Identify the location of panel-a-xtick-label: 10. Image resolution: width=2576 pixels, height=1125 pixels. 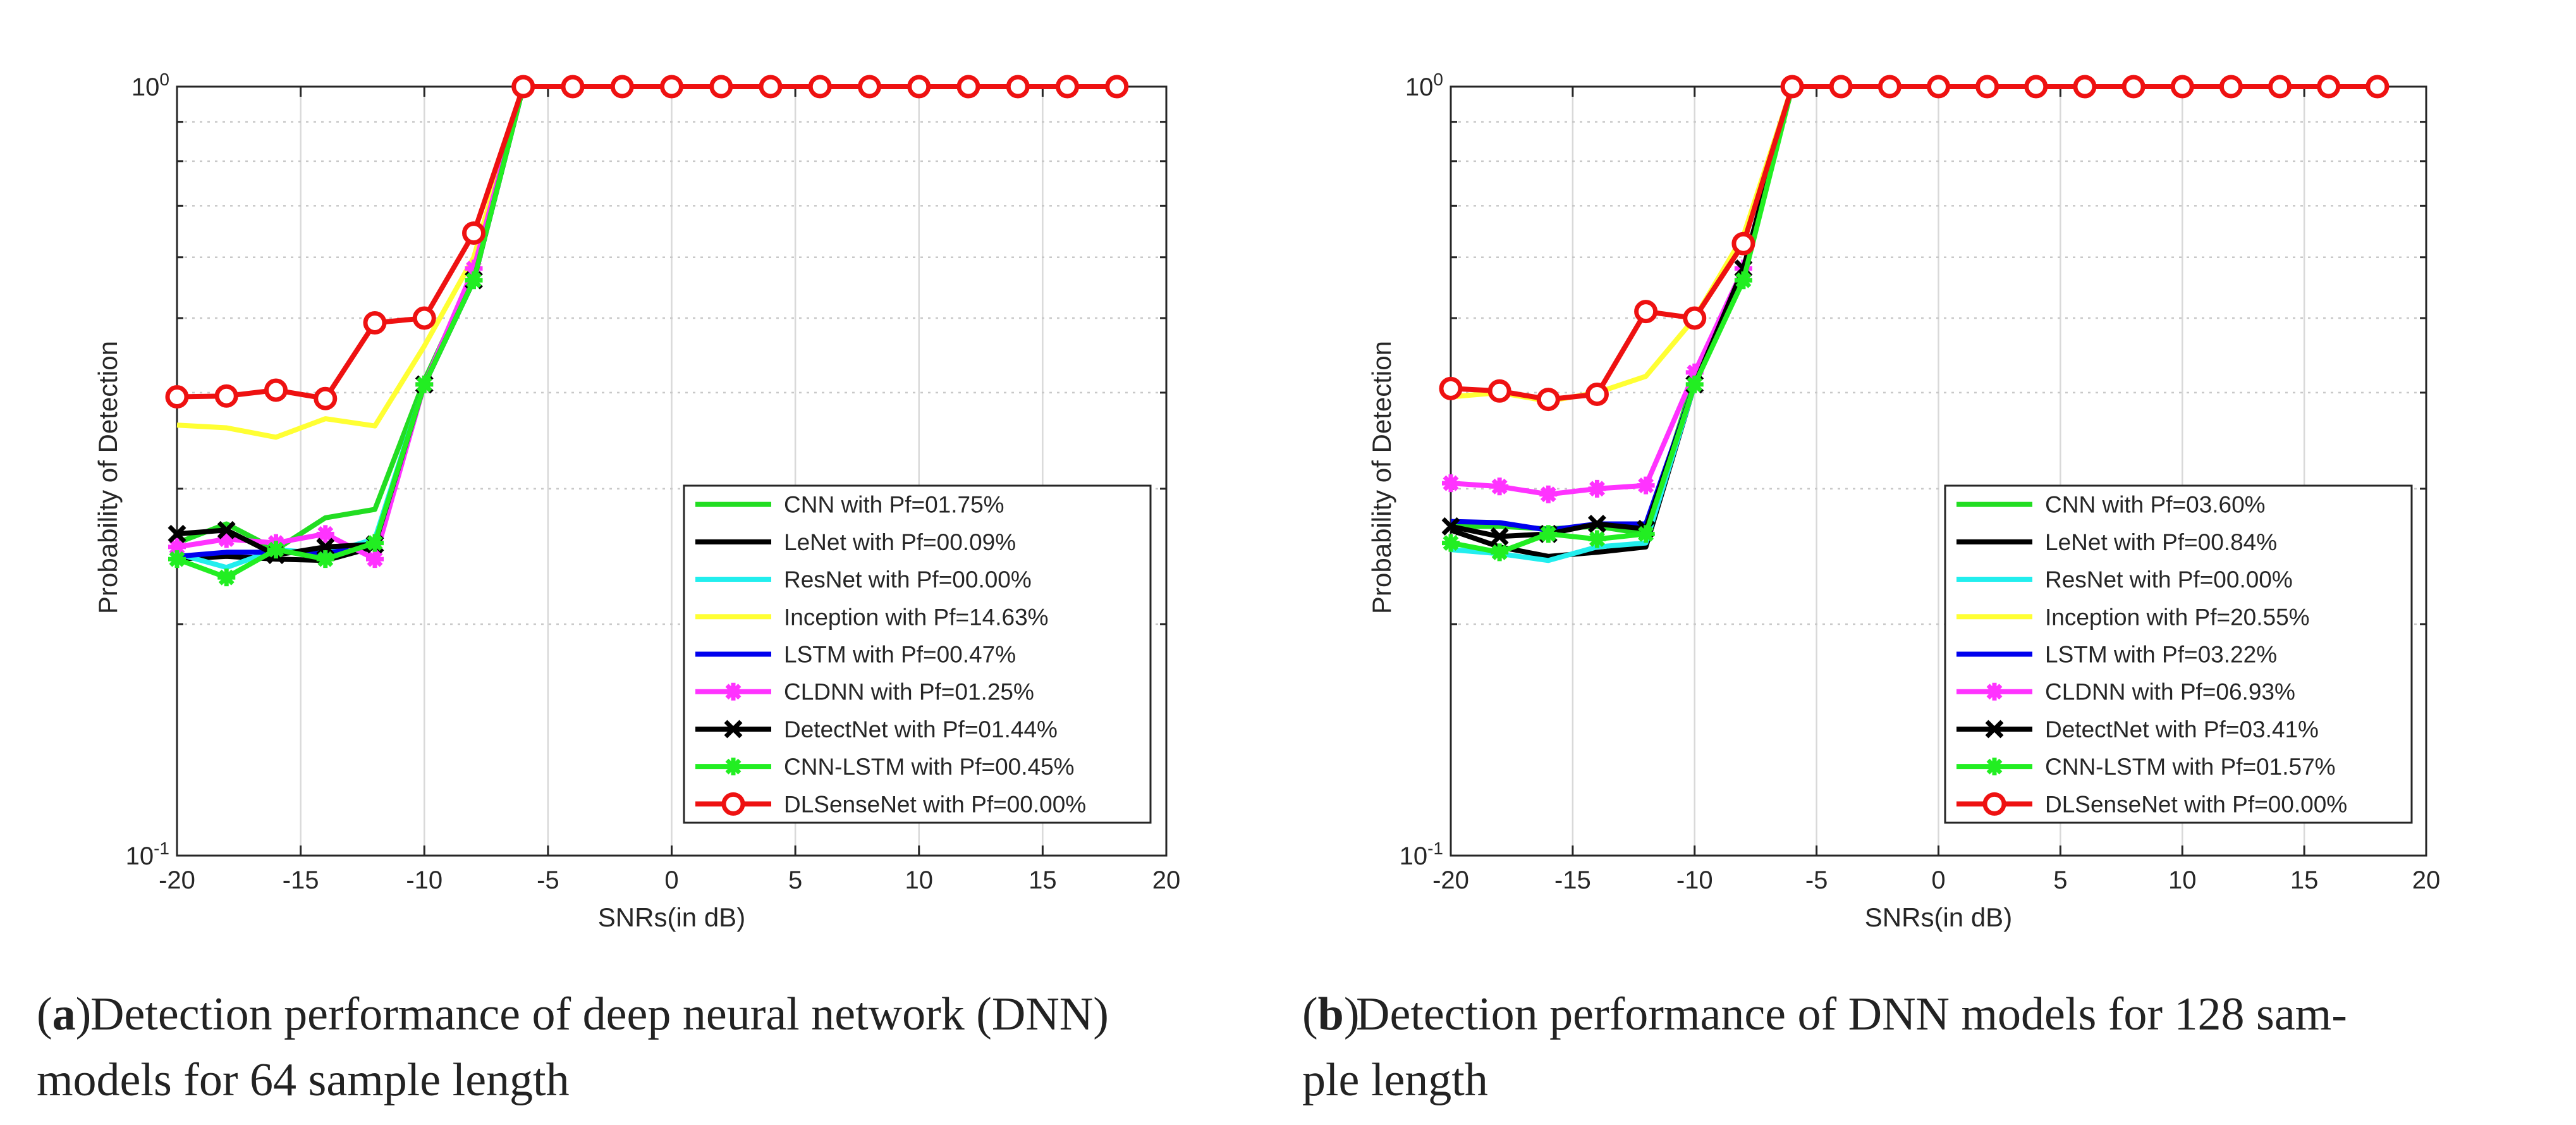
(919, 880).